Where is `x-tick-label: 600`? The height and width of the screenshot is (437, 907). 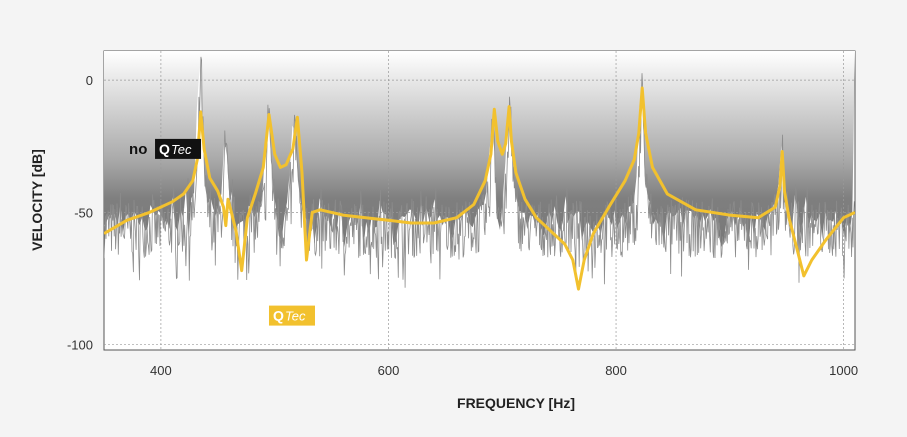
x-tick-label: 600 is located at coordinates (389, 370).